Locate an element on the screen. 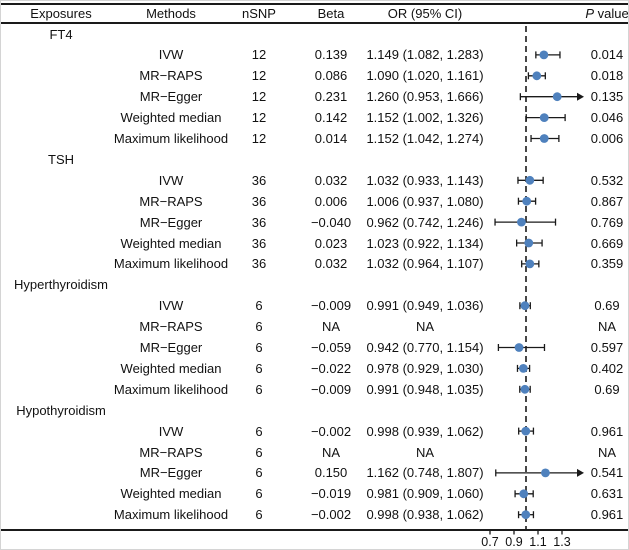  beta-value: NA is located at coordinates (331, 327).